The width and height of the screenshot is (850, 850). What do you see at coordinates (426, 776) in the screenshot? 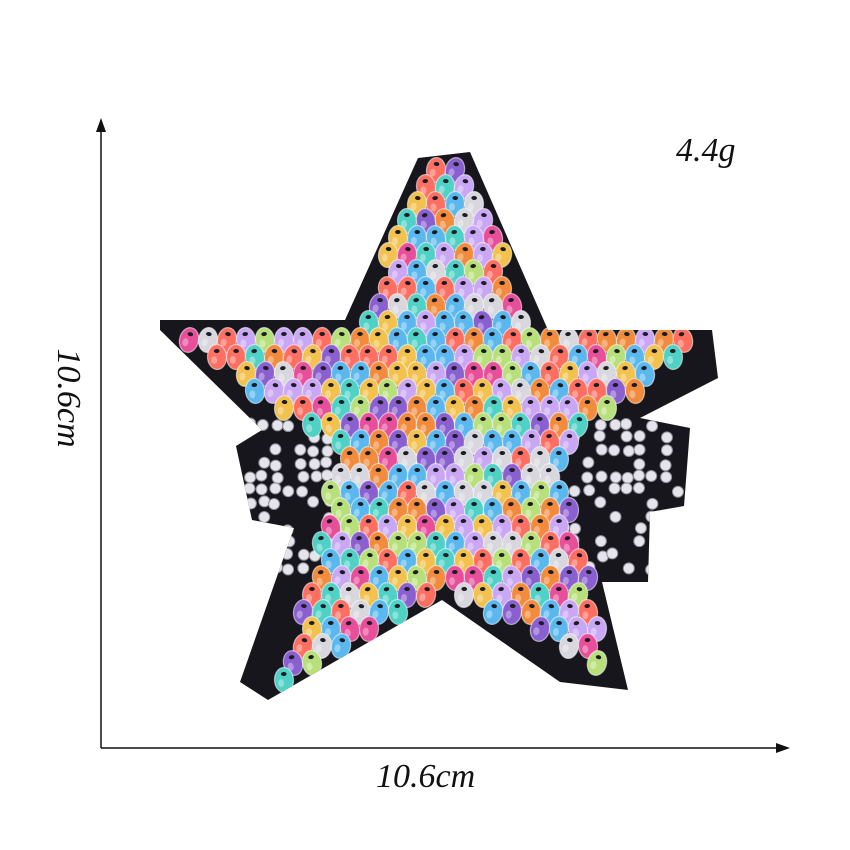
I see `width-label: 10.6cm` at bounding box center [426, 776].